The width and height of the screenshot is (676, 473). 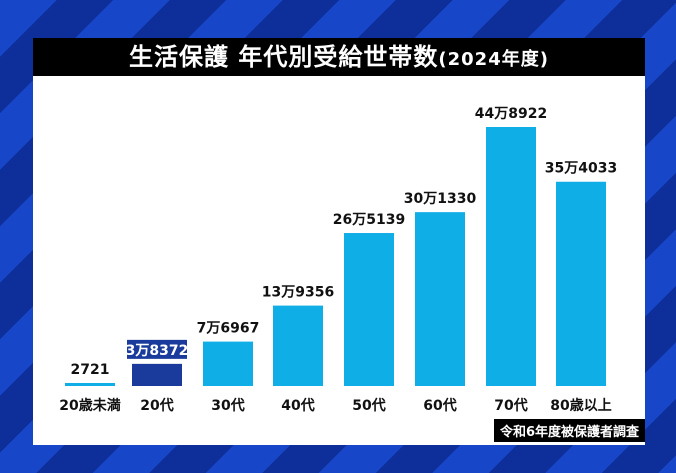 What do you see at coordinates (493, 59) in the screenshot?
I see `chart-subtitle: (2024年度)` at bounding box center [493, 59].